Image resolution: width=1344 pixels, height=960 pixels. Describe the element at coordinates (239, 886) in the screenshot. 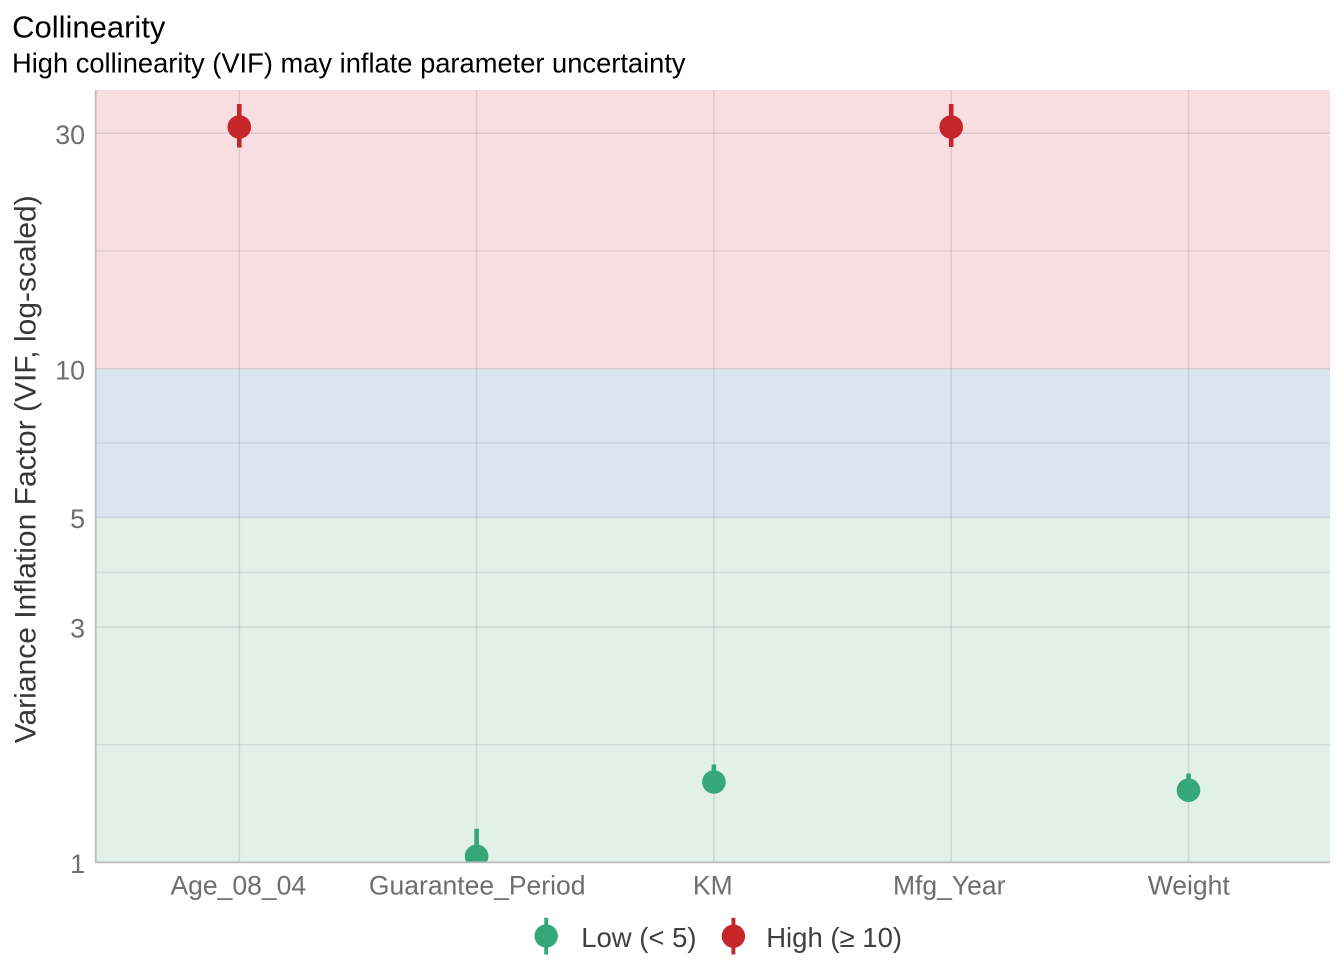

I see `svg-text: Age_08_04` at that location.